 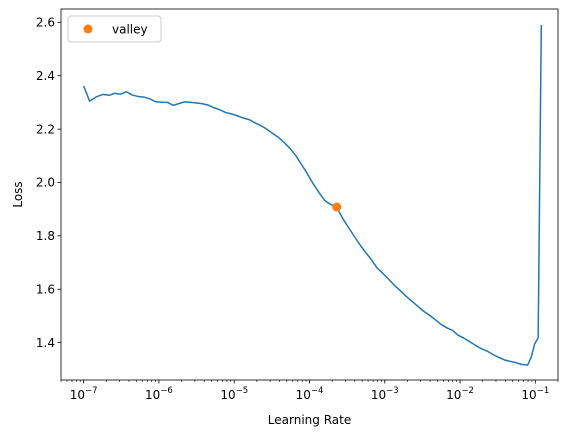 I want to click on x-tick-label: 10⁻⁴, so click(x=310, y=394).